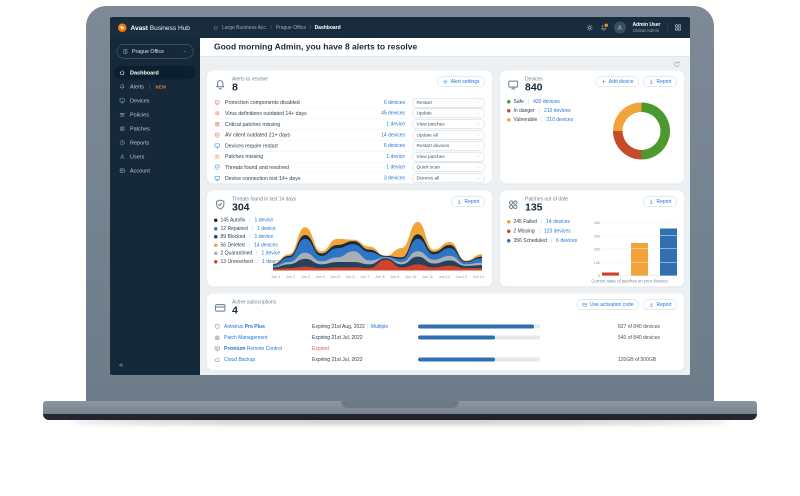  What do you see at coordinates (394, 178) in the screenshot?
I see `alert-devices-link: 3 devices` at bounding box center [394, 178].